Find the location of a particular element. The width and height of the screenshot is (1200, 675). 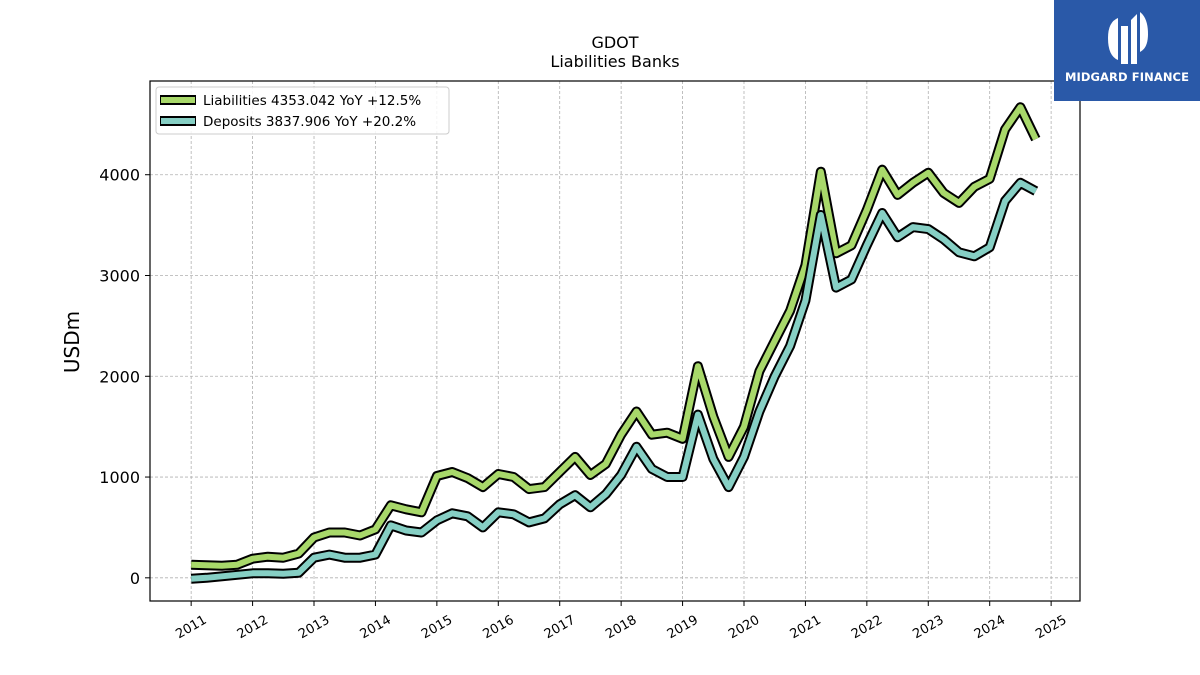

logo-mark-icon is located at coordinates (1128, 38).